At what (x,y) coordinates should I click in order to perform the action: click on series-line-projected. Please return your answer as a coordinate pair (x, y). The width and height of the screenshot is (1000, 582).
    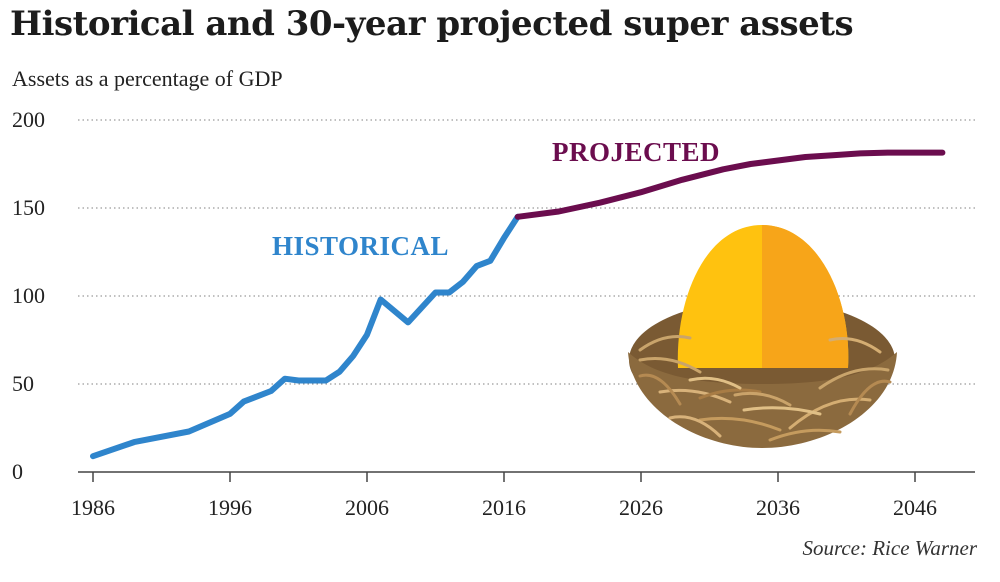
    Looking at the image, I should click on (730, 184).